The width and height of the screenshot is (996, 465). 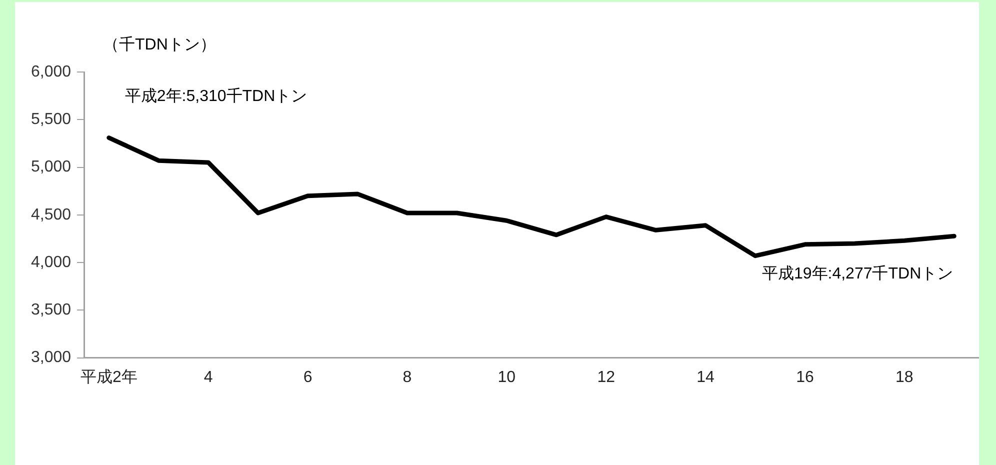 What do you see at coordinates (216, 96) in the screenshot?
I see `annotation: 平成2年:5,310千TDNトン` at bounding box center [216, 96].